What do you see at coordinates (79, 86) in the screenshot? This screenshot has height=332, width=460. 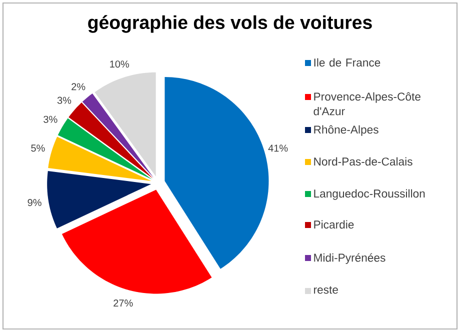 I see `data-label: 2%` at bounding box center [79, 86].